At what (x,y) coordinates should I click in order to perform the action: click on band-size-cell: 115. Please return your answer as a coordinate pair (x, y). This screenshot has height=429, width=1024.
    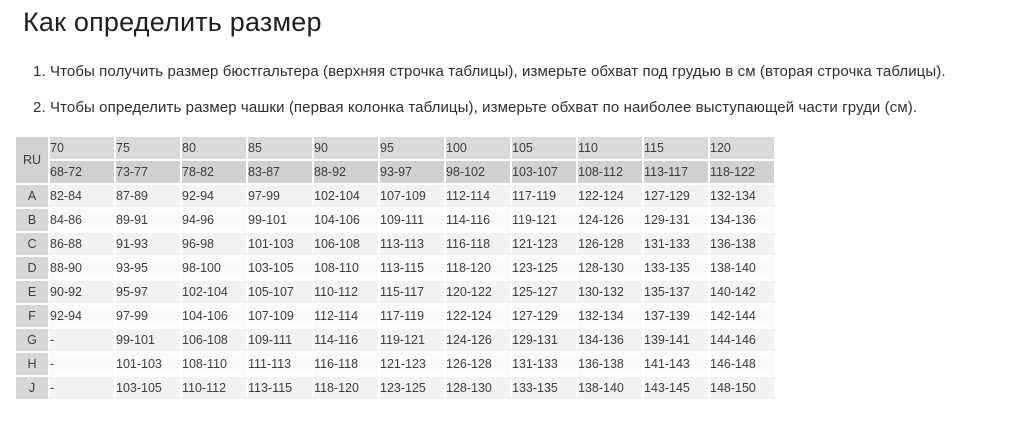
    Looking at the image, I should click on (676, 148).